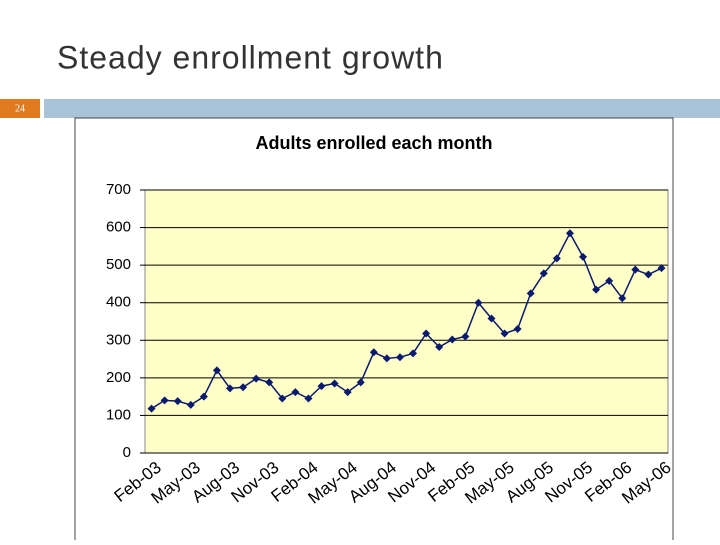 This screenshot has width=720, height=545. I want to click on y-tick-label: 500, so click(118, 264).